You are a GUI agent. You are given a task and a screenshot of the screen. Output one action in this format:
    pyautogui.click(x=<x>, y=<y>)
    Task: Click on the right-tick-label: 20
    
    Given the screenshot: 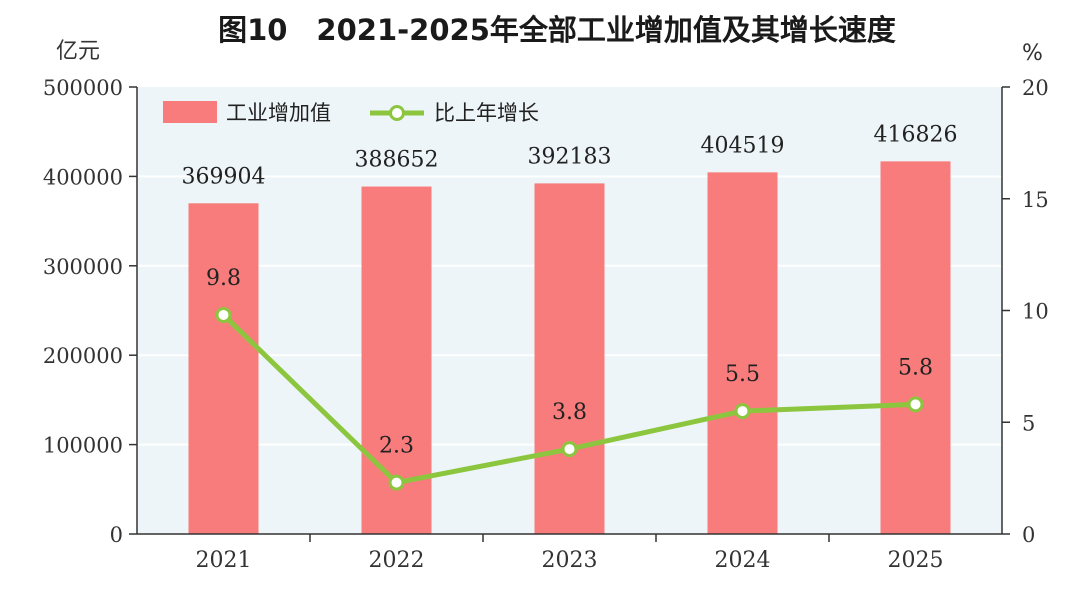 What is the action you would take?
    pyautogui.click(x=1035, y=88)
    